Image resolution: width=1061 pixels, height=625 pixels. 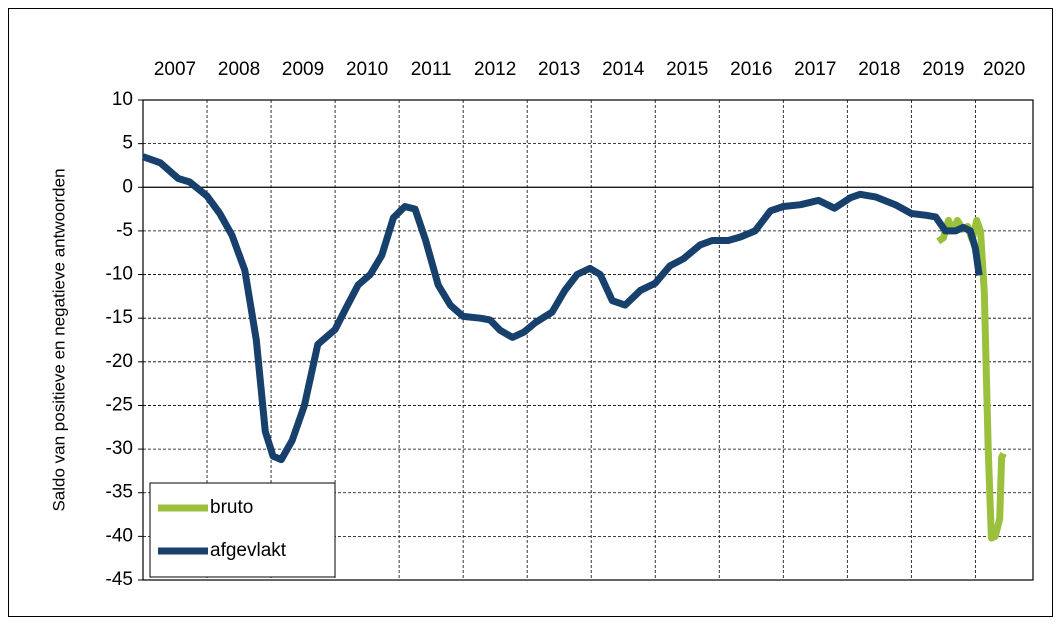 What do you see at coordinates (127, 143) in the screenshot?
I see `y-tick-label: 5` at bounding box center [127, 143].